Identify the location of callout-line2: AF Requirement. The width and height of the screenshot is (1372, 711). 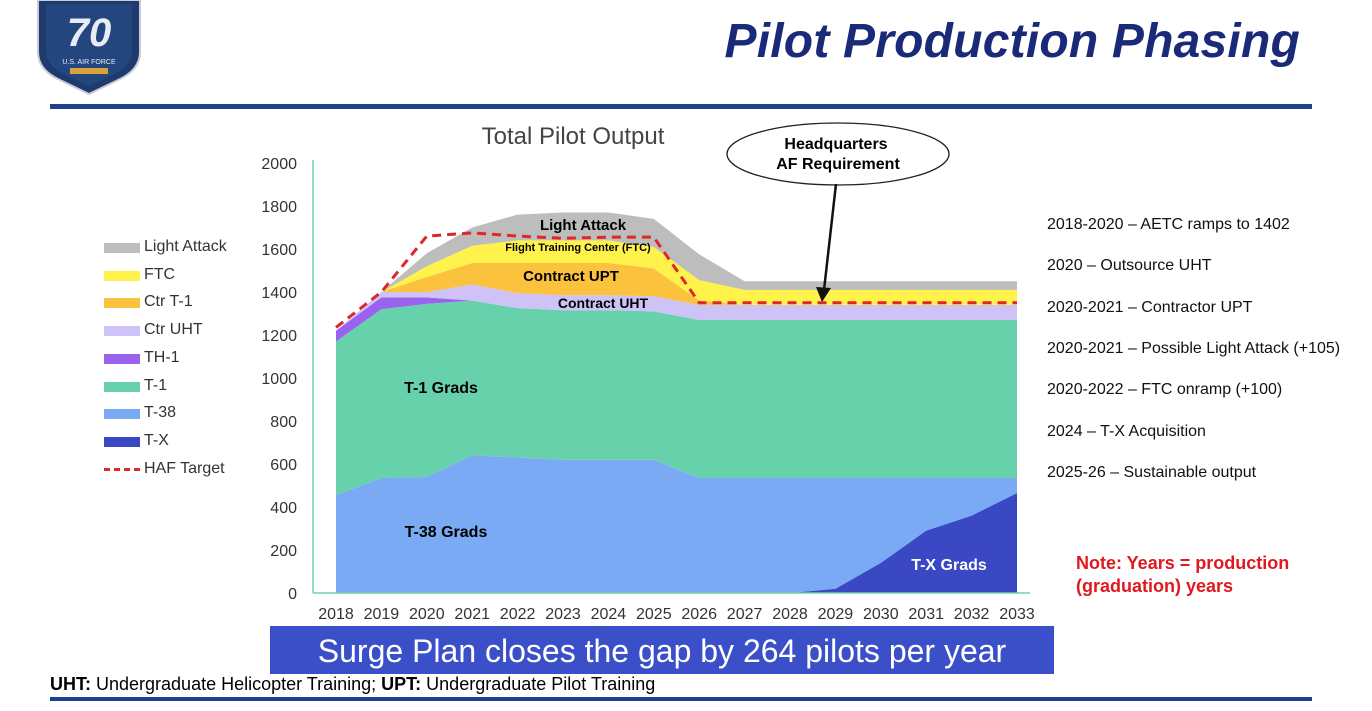
(838, 164).